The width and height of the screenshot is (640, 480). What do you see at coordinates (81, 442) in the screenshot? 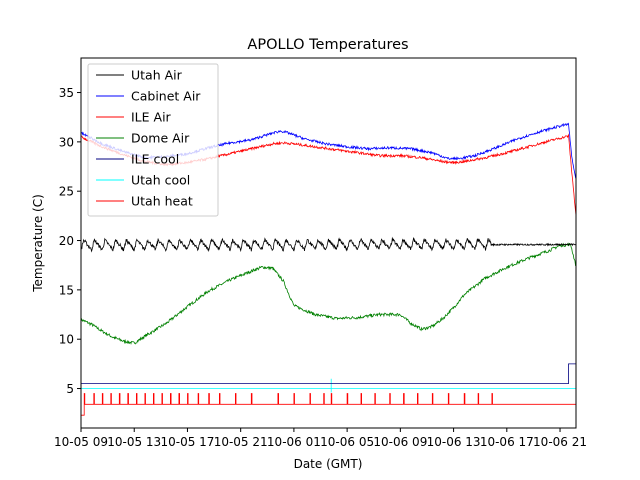
I see `x-tick-label: 10-05 09` at bounding box center [81, 442].